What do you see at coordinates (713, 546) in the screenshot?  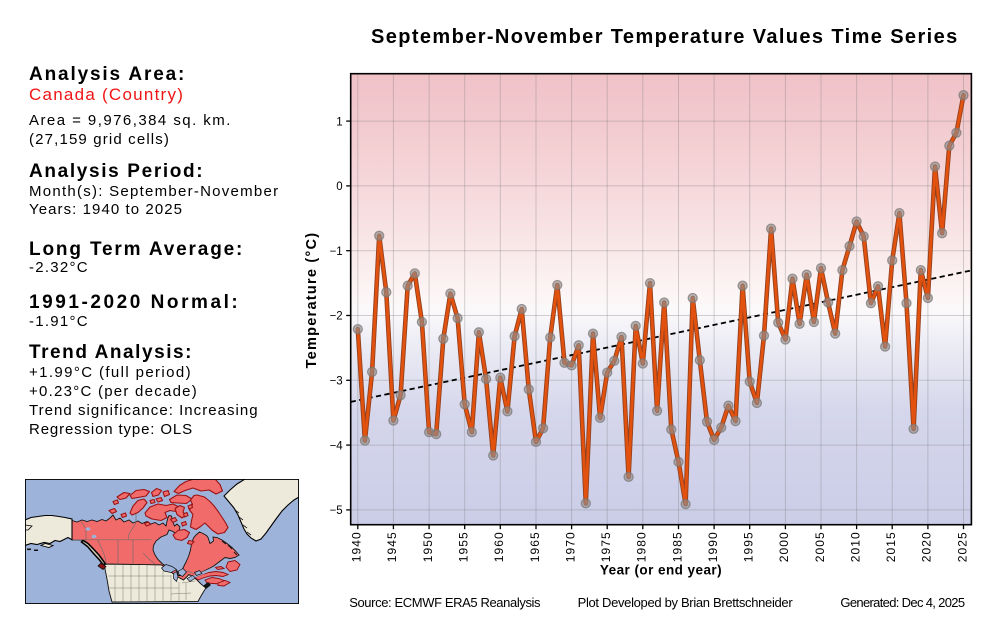 I see `svg-text: 1990` at bounding box center [713, 546].